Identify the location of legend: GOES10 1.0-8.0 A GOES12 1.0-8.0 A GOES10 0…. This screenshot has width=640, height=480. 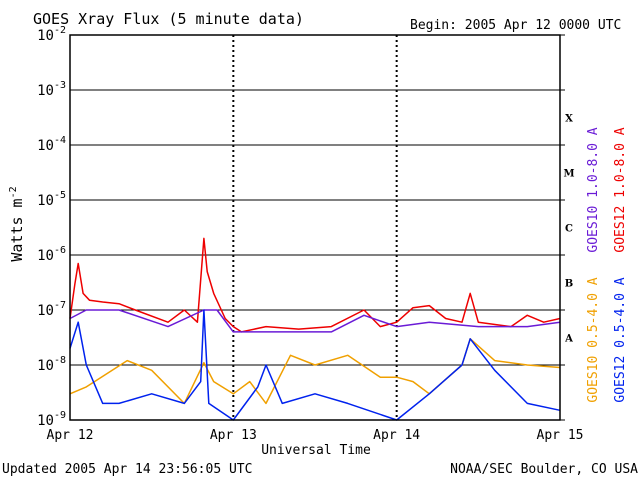
(607, 264).